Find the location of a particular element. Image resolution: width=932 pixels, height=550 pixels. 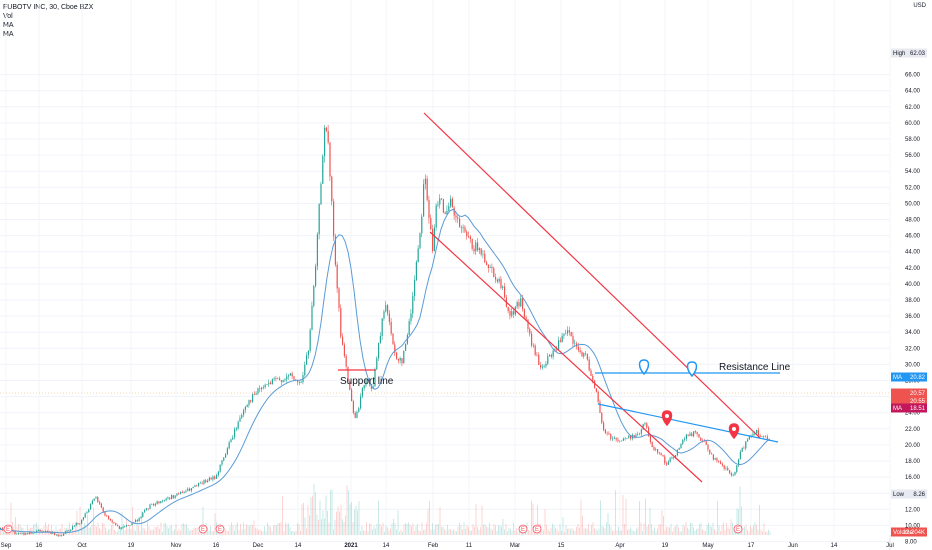

symbol-title: FUBOTV INC, 30, Cboe BZX is located at coordinates (48, 7).